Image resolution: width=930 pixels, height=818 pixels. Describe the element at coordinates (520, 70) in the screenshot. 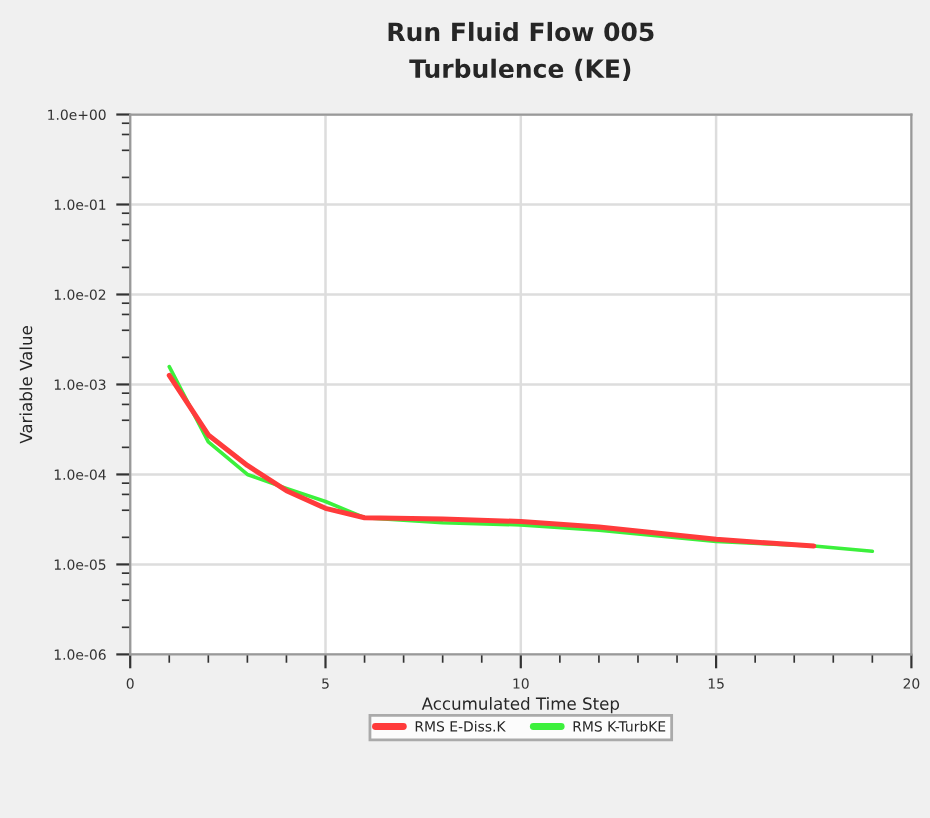

I see `chart-subtitle: Turbulence (KE)` at that location.